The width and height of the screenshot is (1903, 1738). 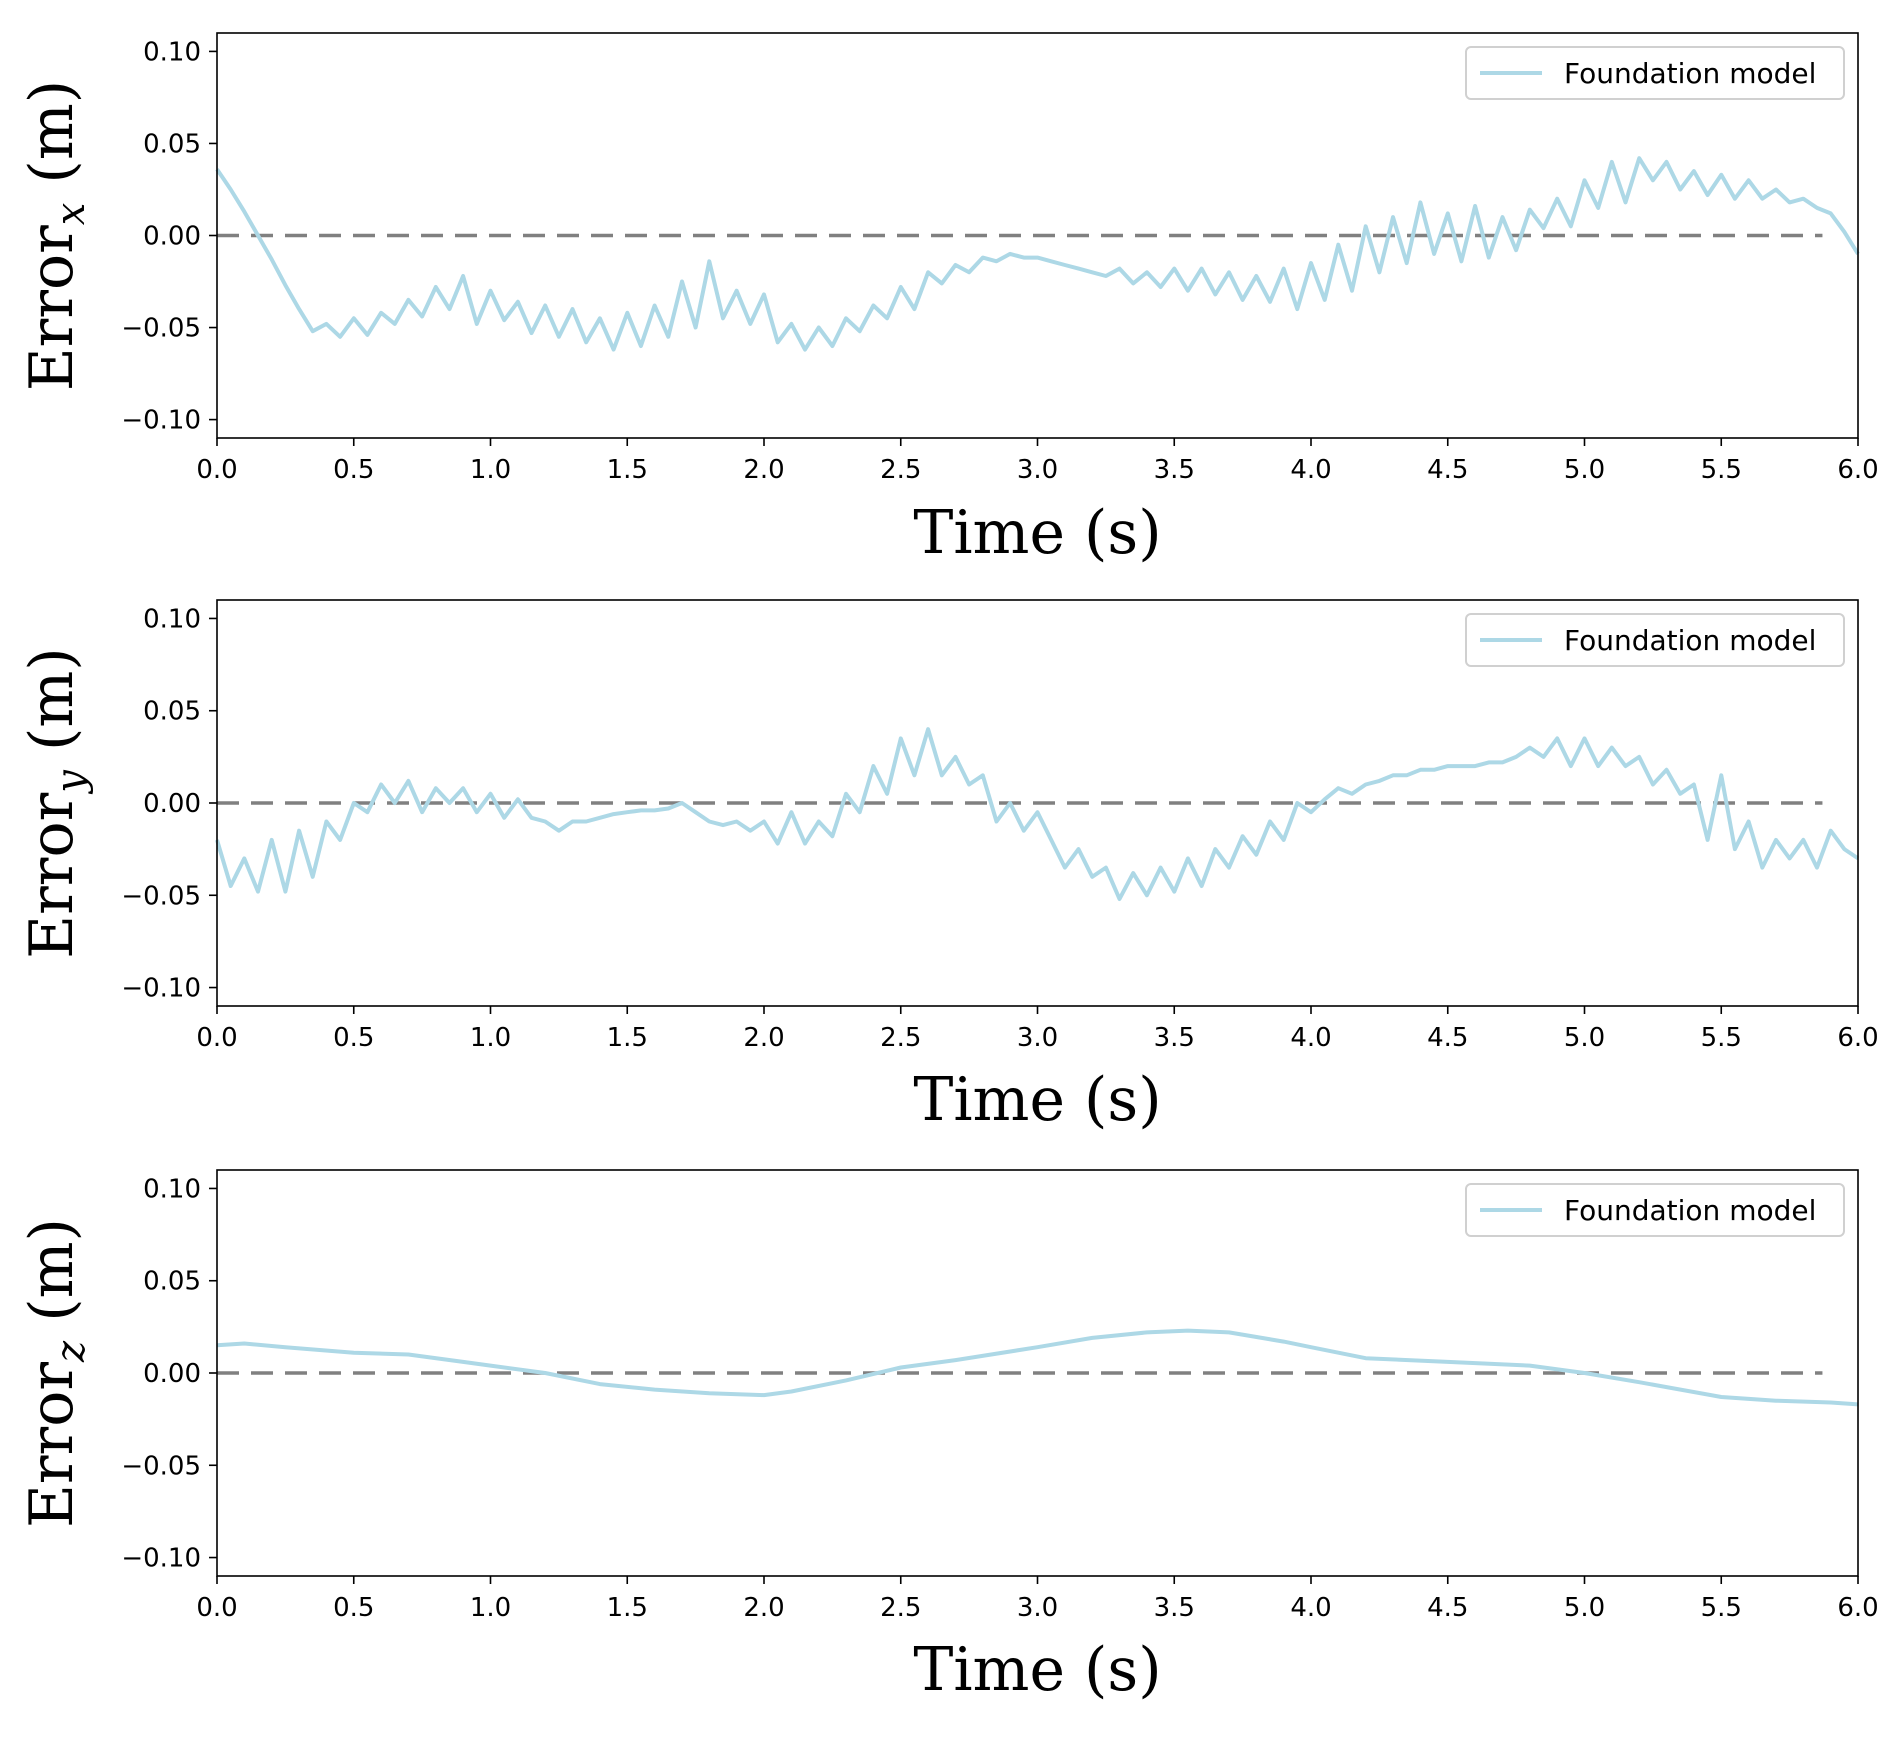 What do you see at coordinates (71, 782) in the screenshot?
I see `y-axis-title-subscript: y` at bounding box center [71, 782].